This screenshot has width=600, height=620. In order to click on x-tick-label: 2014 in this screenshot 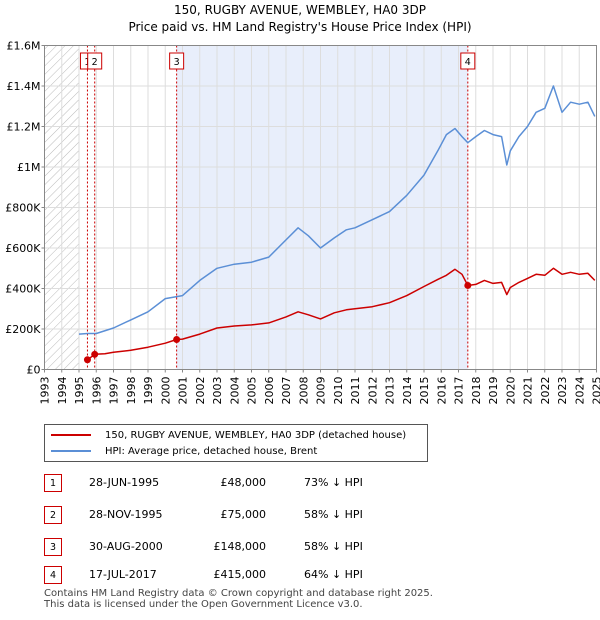, I will do `click(407, 391)`.